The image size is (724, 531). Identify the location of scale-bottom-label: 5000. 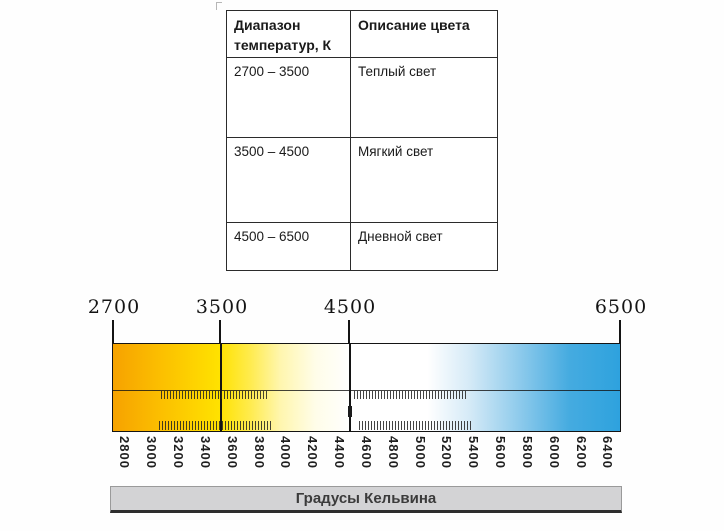
(420, 452).